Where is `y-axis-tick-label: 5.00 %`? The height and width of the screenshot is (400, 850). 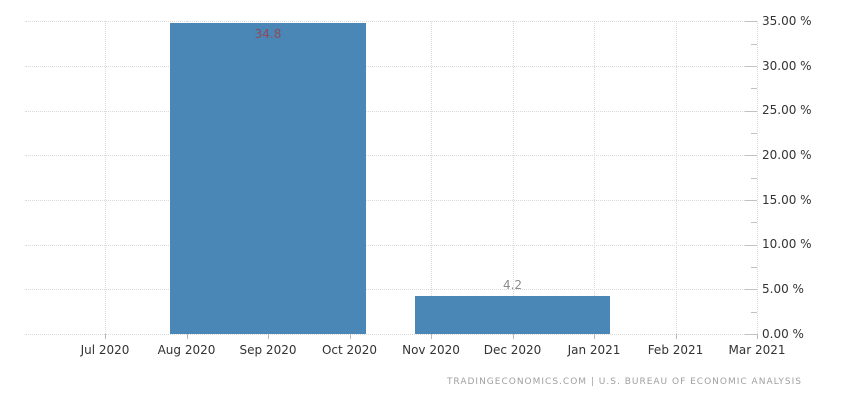 y-axis-tick-label: 5.00 % is located at coordinates (783, 288).